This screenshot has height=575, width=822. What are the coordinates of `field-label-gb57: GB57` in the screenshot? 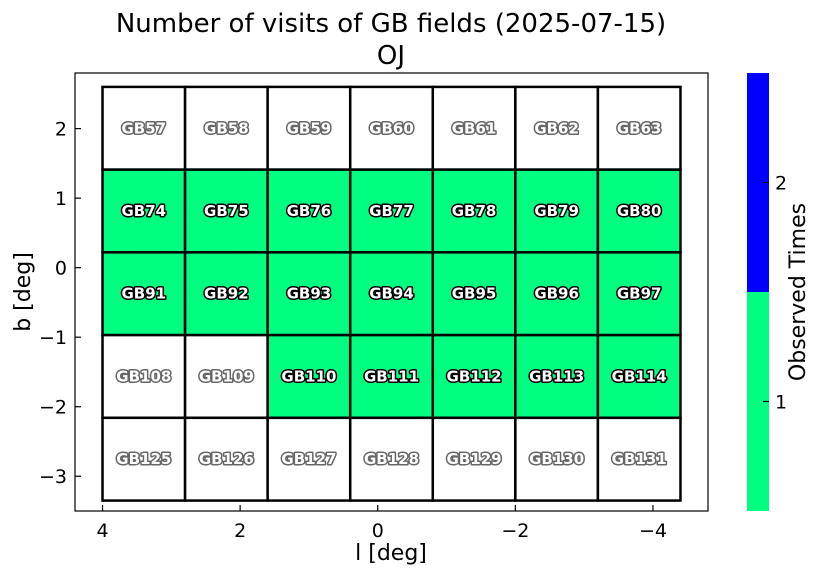 It's located at (143, 128).